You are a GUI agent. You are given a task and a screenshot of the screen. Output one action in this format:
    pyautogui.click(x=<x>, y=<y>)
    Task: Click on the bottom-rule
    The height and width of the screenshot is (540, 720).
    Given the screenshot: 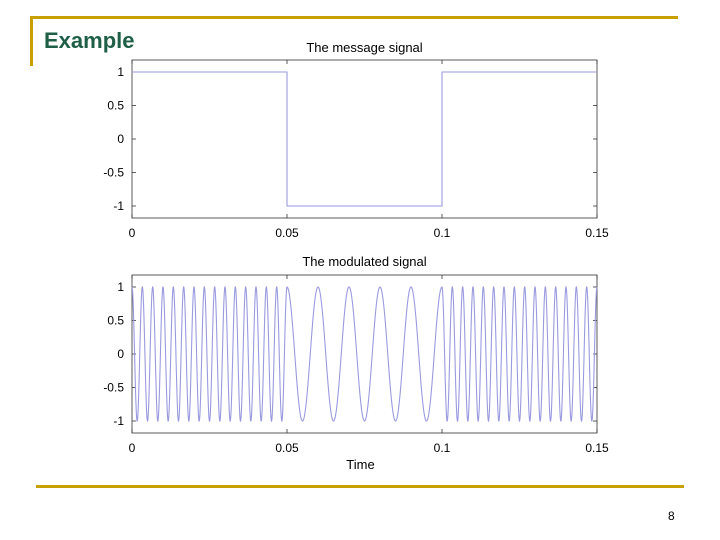 What is the action you would take?
    pyautogui.click(x=360, y=486)
    